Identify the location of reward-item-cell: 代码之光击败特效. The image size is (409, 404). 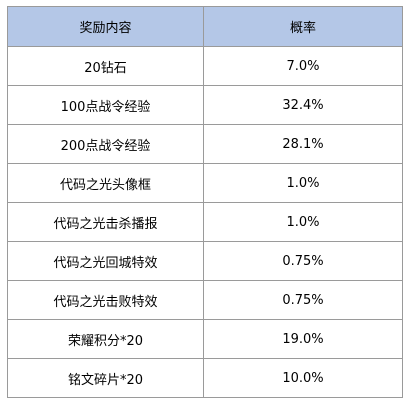
(105, 300).